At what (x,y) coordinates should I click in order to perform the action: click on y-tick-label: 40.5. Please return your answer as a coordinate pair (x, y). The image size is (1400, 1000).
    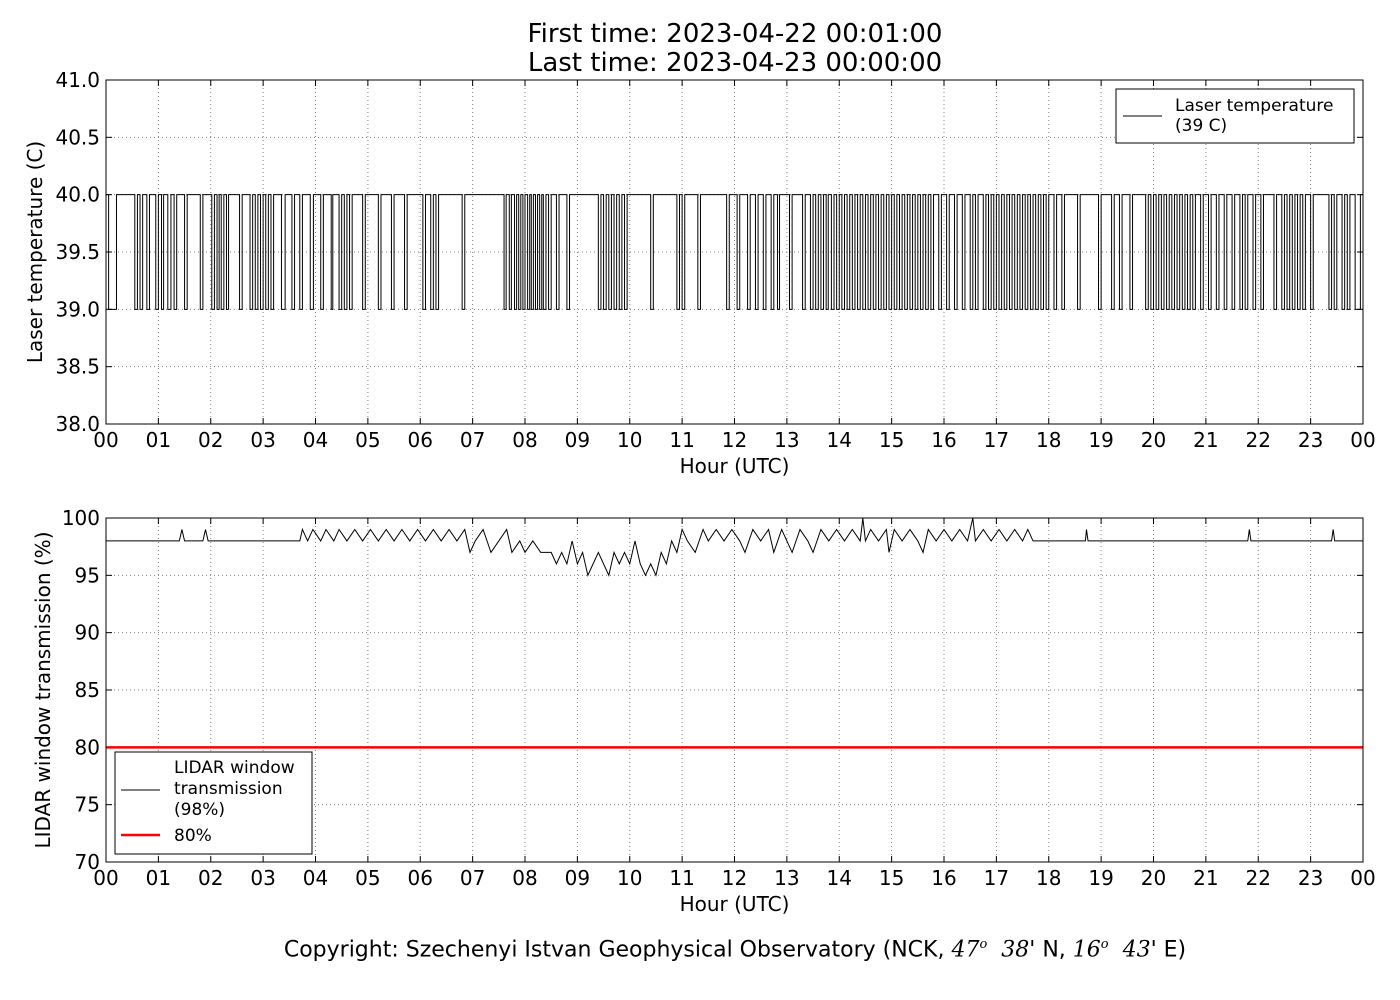
    Looking at the image, I should click on (77, 137).